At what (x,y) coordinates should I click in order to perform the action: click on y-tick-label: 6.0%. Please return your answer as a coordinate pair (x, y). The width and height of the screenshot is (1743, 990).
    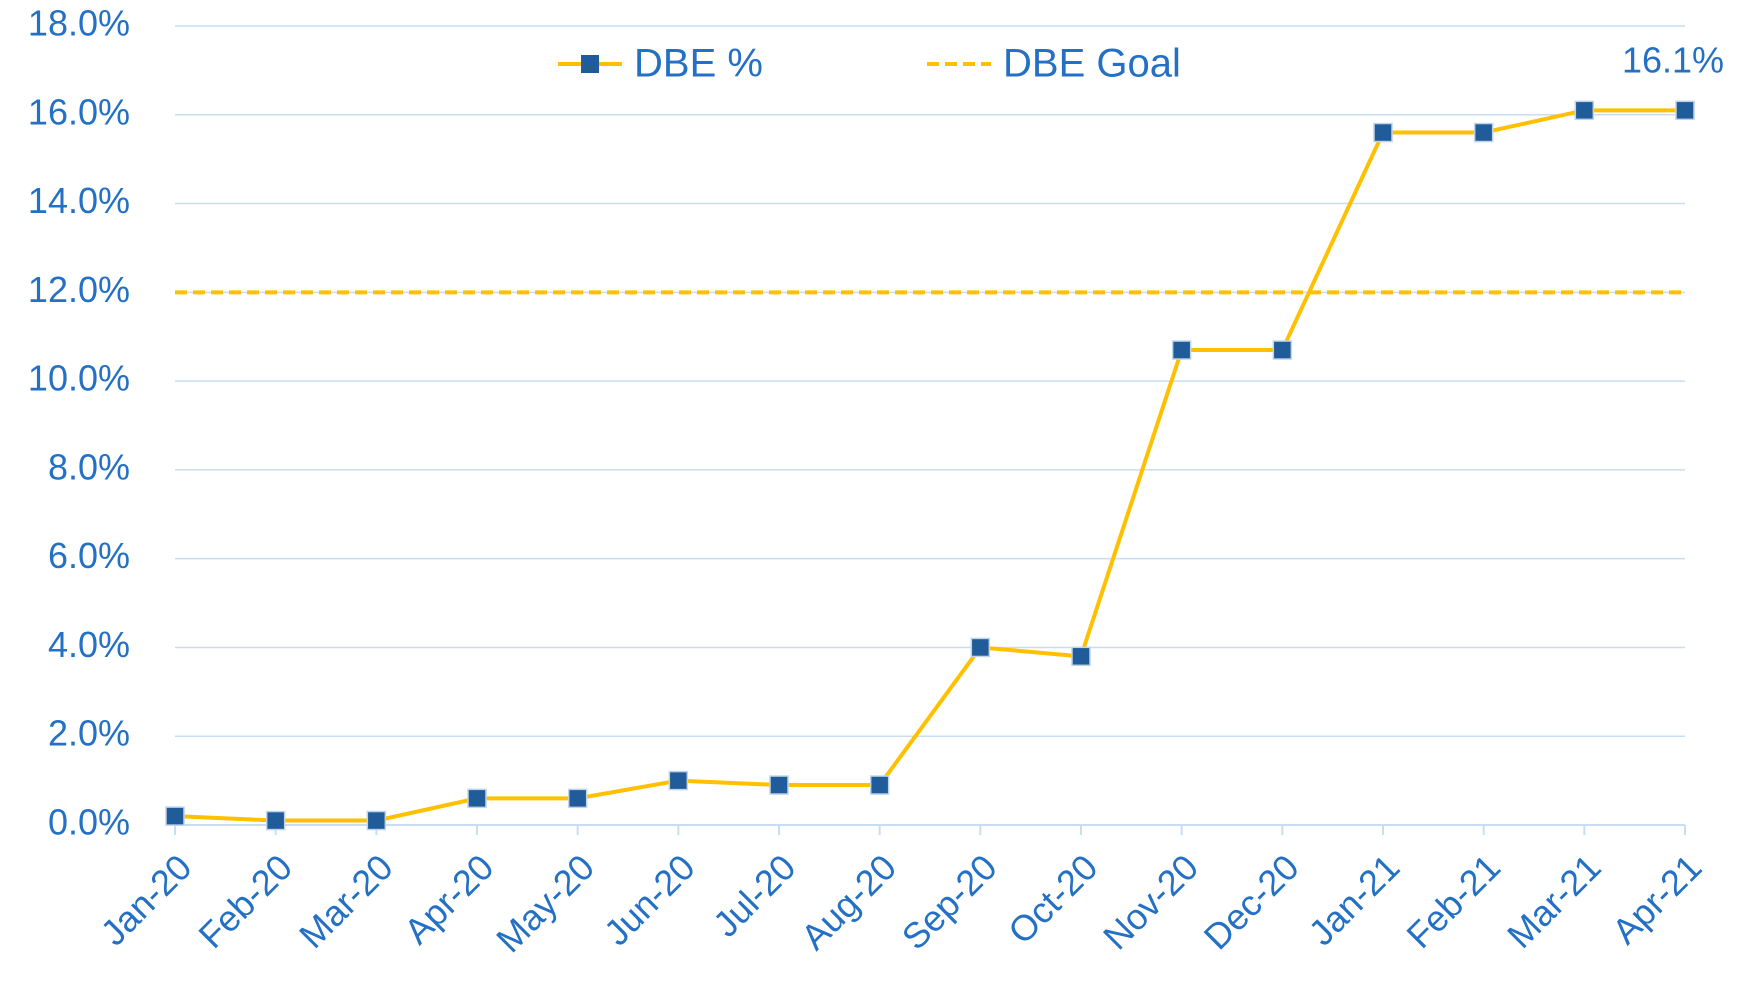
    Looking at the image, I should click on (89, 555).